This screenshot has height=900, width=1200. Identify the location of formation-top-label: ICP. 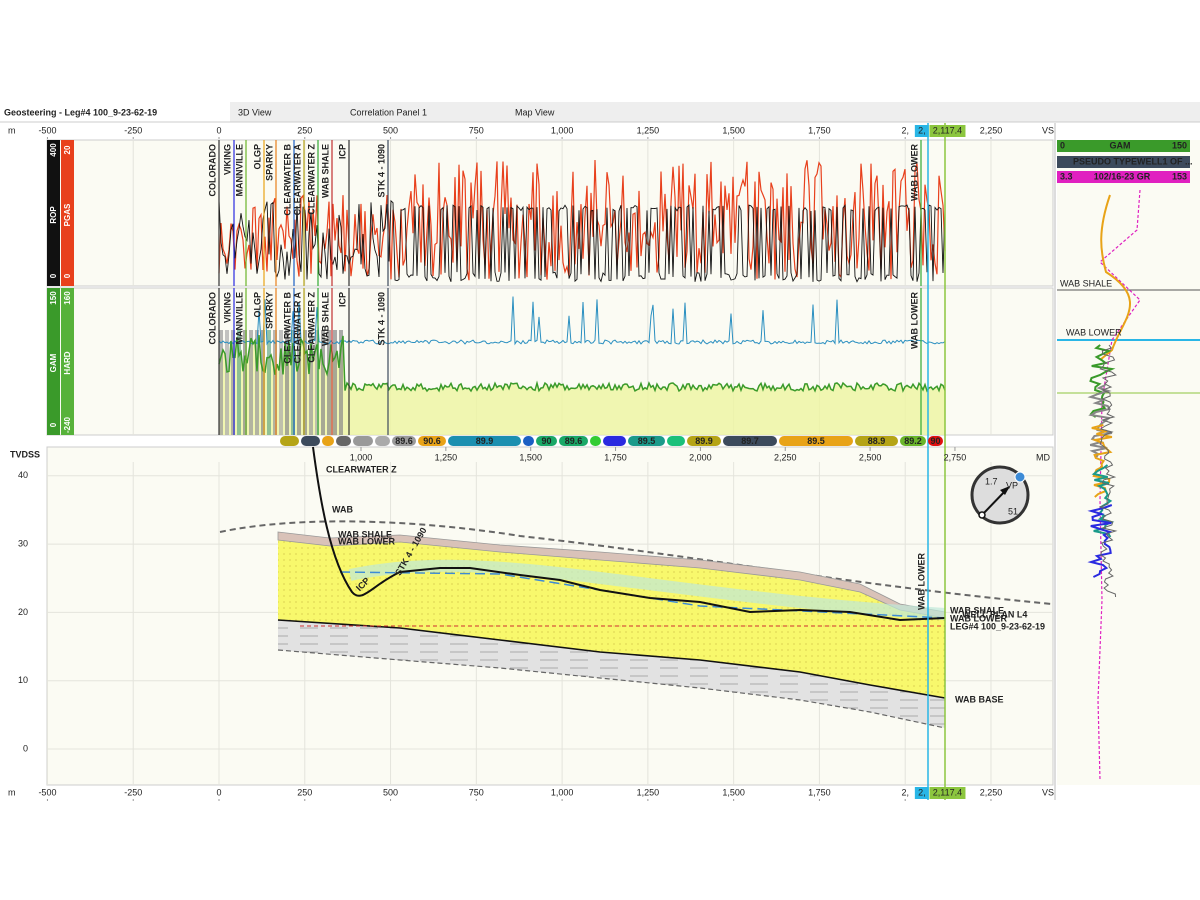
(342, 151).